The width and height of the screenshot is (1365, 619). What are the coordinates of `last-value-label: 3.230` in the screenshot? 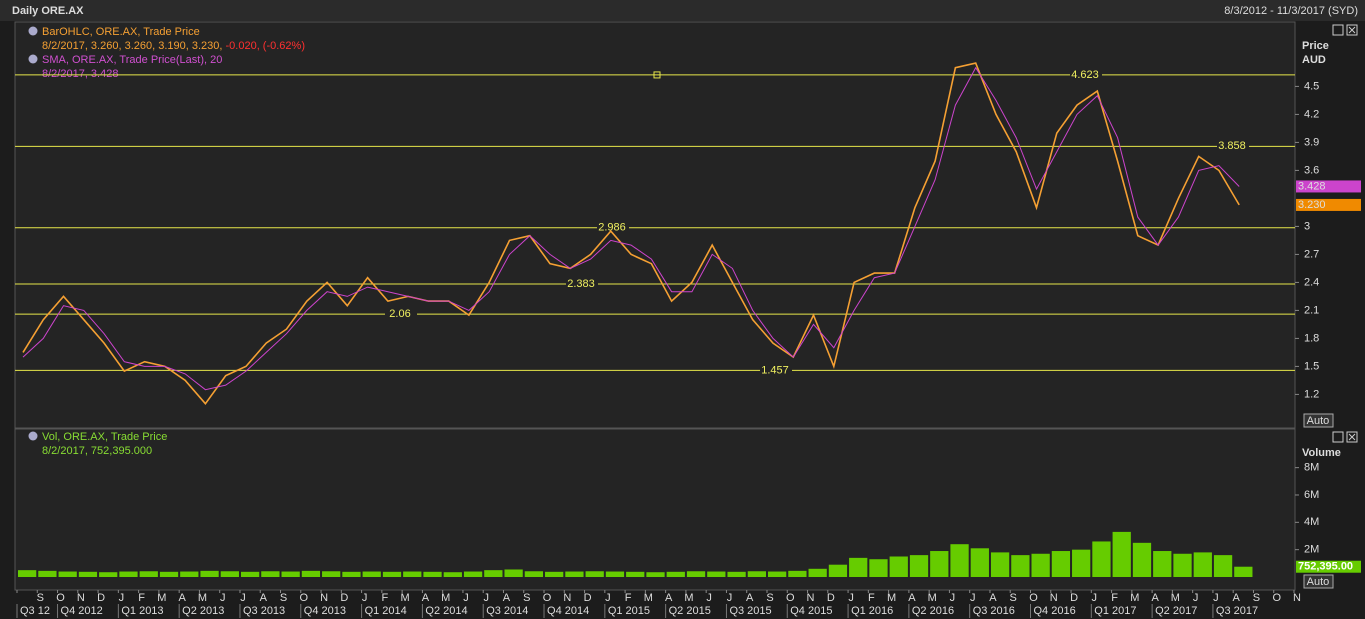 It's located at (1312, 205).